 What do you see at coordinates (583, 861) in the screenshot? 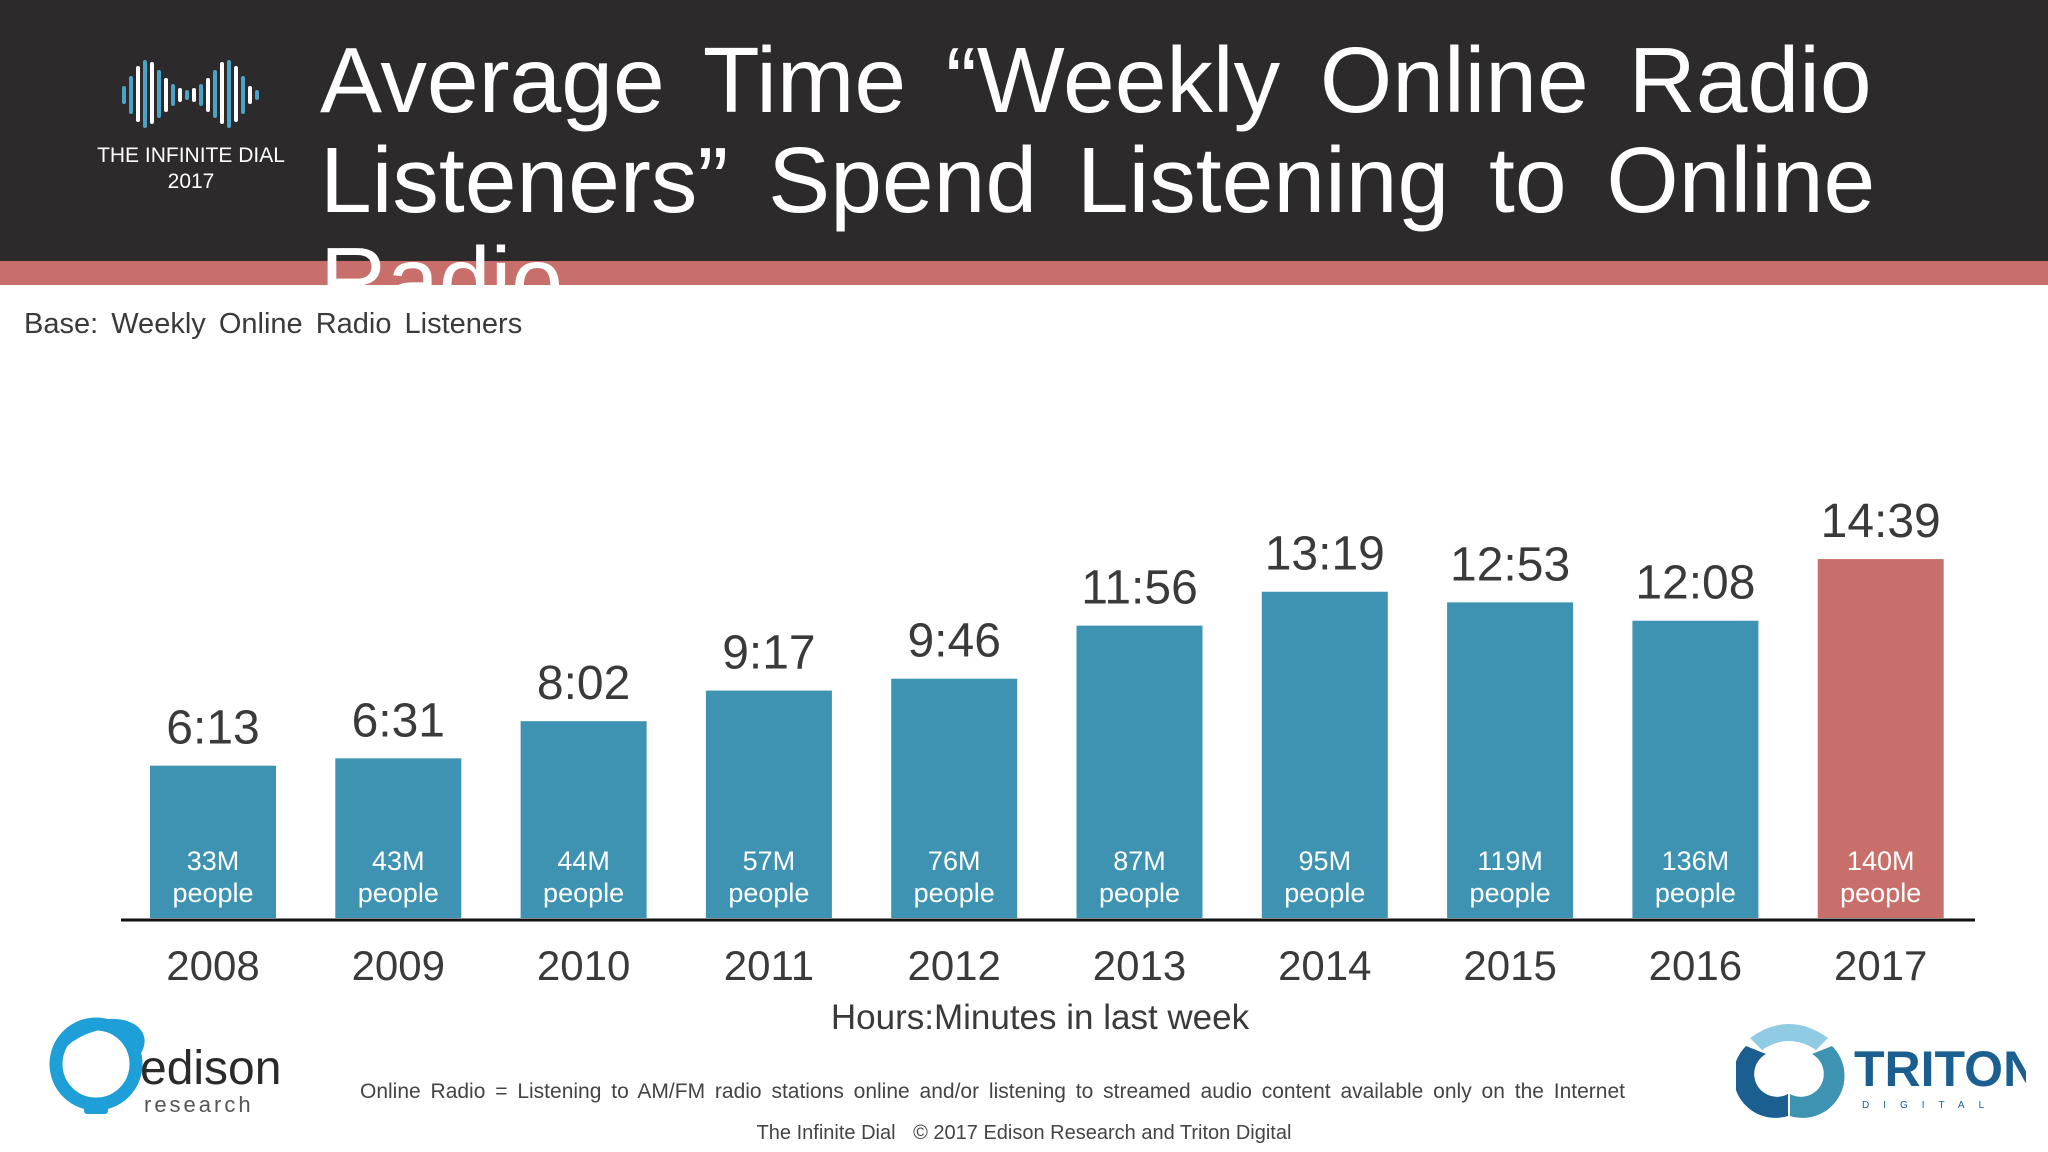
I see `population-label-2010: 44M` at bounding box center [583, 861].